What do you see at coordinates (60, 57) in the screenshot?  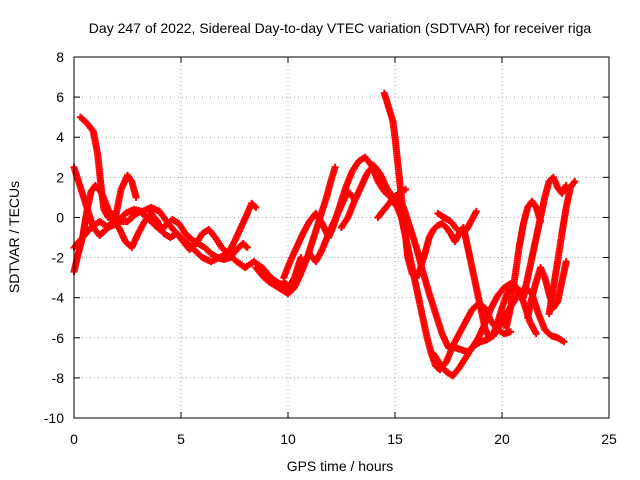 I see `y-tick-label: 8` at bounding box center [60, 57].